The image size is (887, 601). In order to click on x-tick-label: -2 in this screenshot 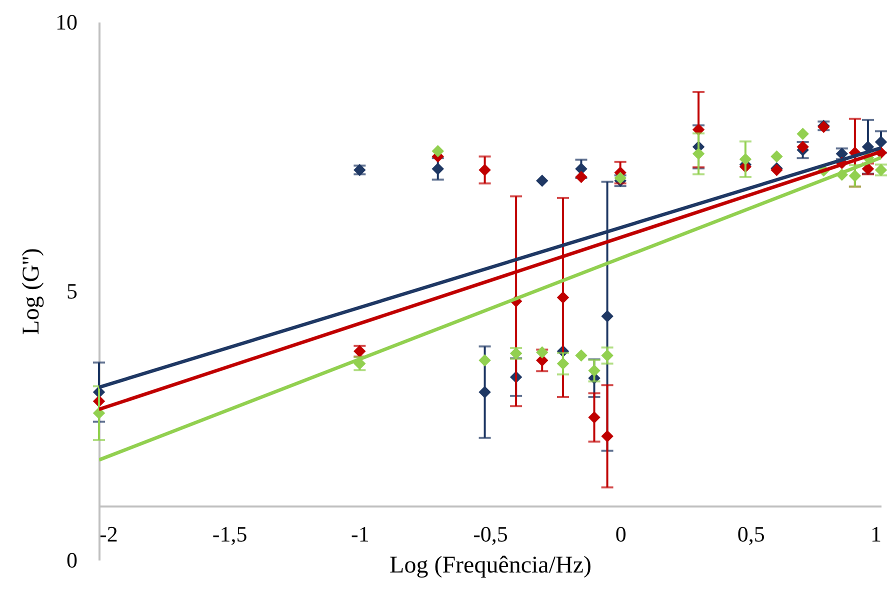, I will do `click(109, 534)`.